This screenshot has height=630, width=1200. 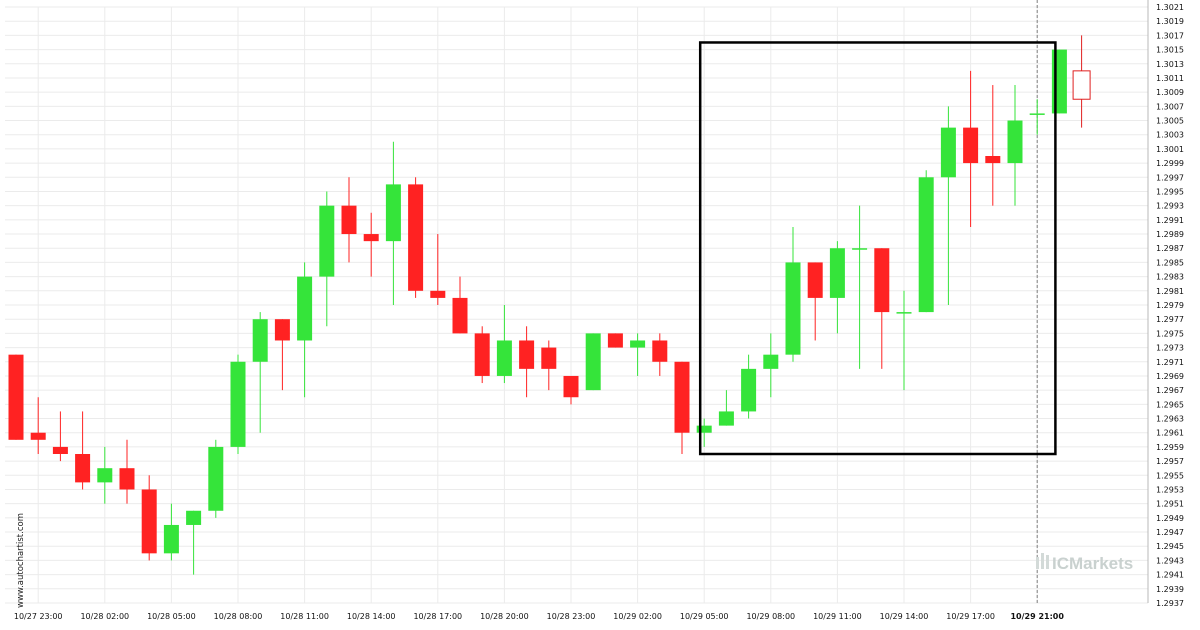 What do you see at coordinates (1170, 575) in the screenshot?
I see `price-tick-label: 1.2941` at bounding box center [1170, 575].